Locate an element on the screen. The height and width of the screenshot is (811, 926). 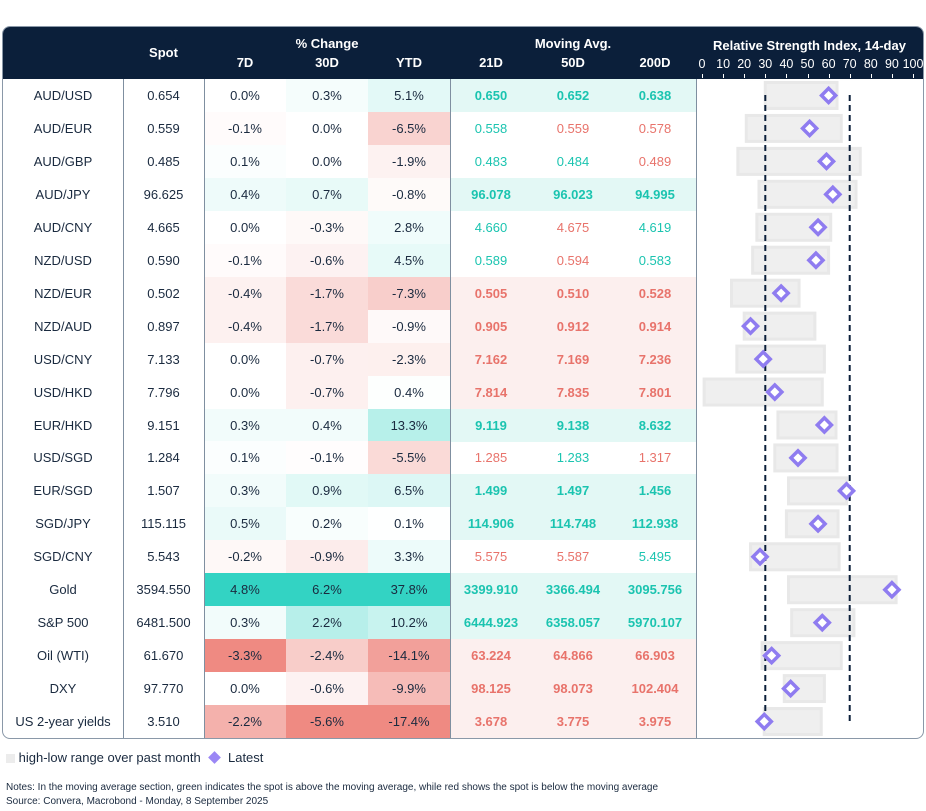
cell-name: S&P 500 is located at coordinates (63, 623).